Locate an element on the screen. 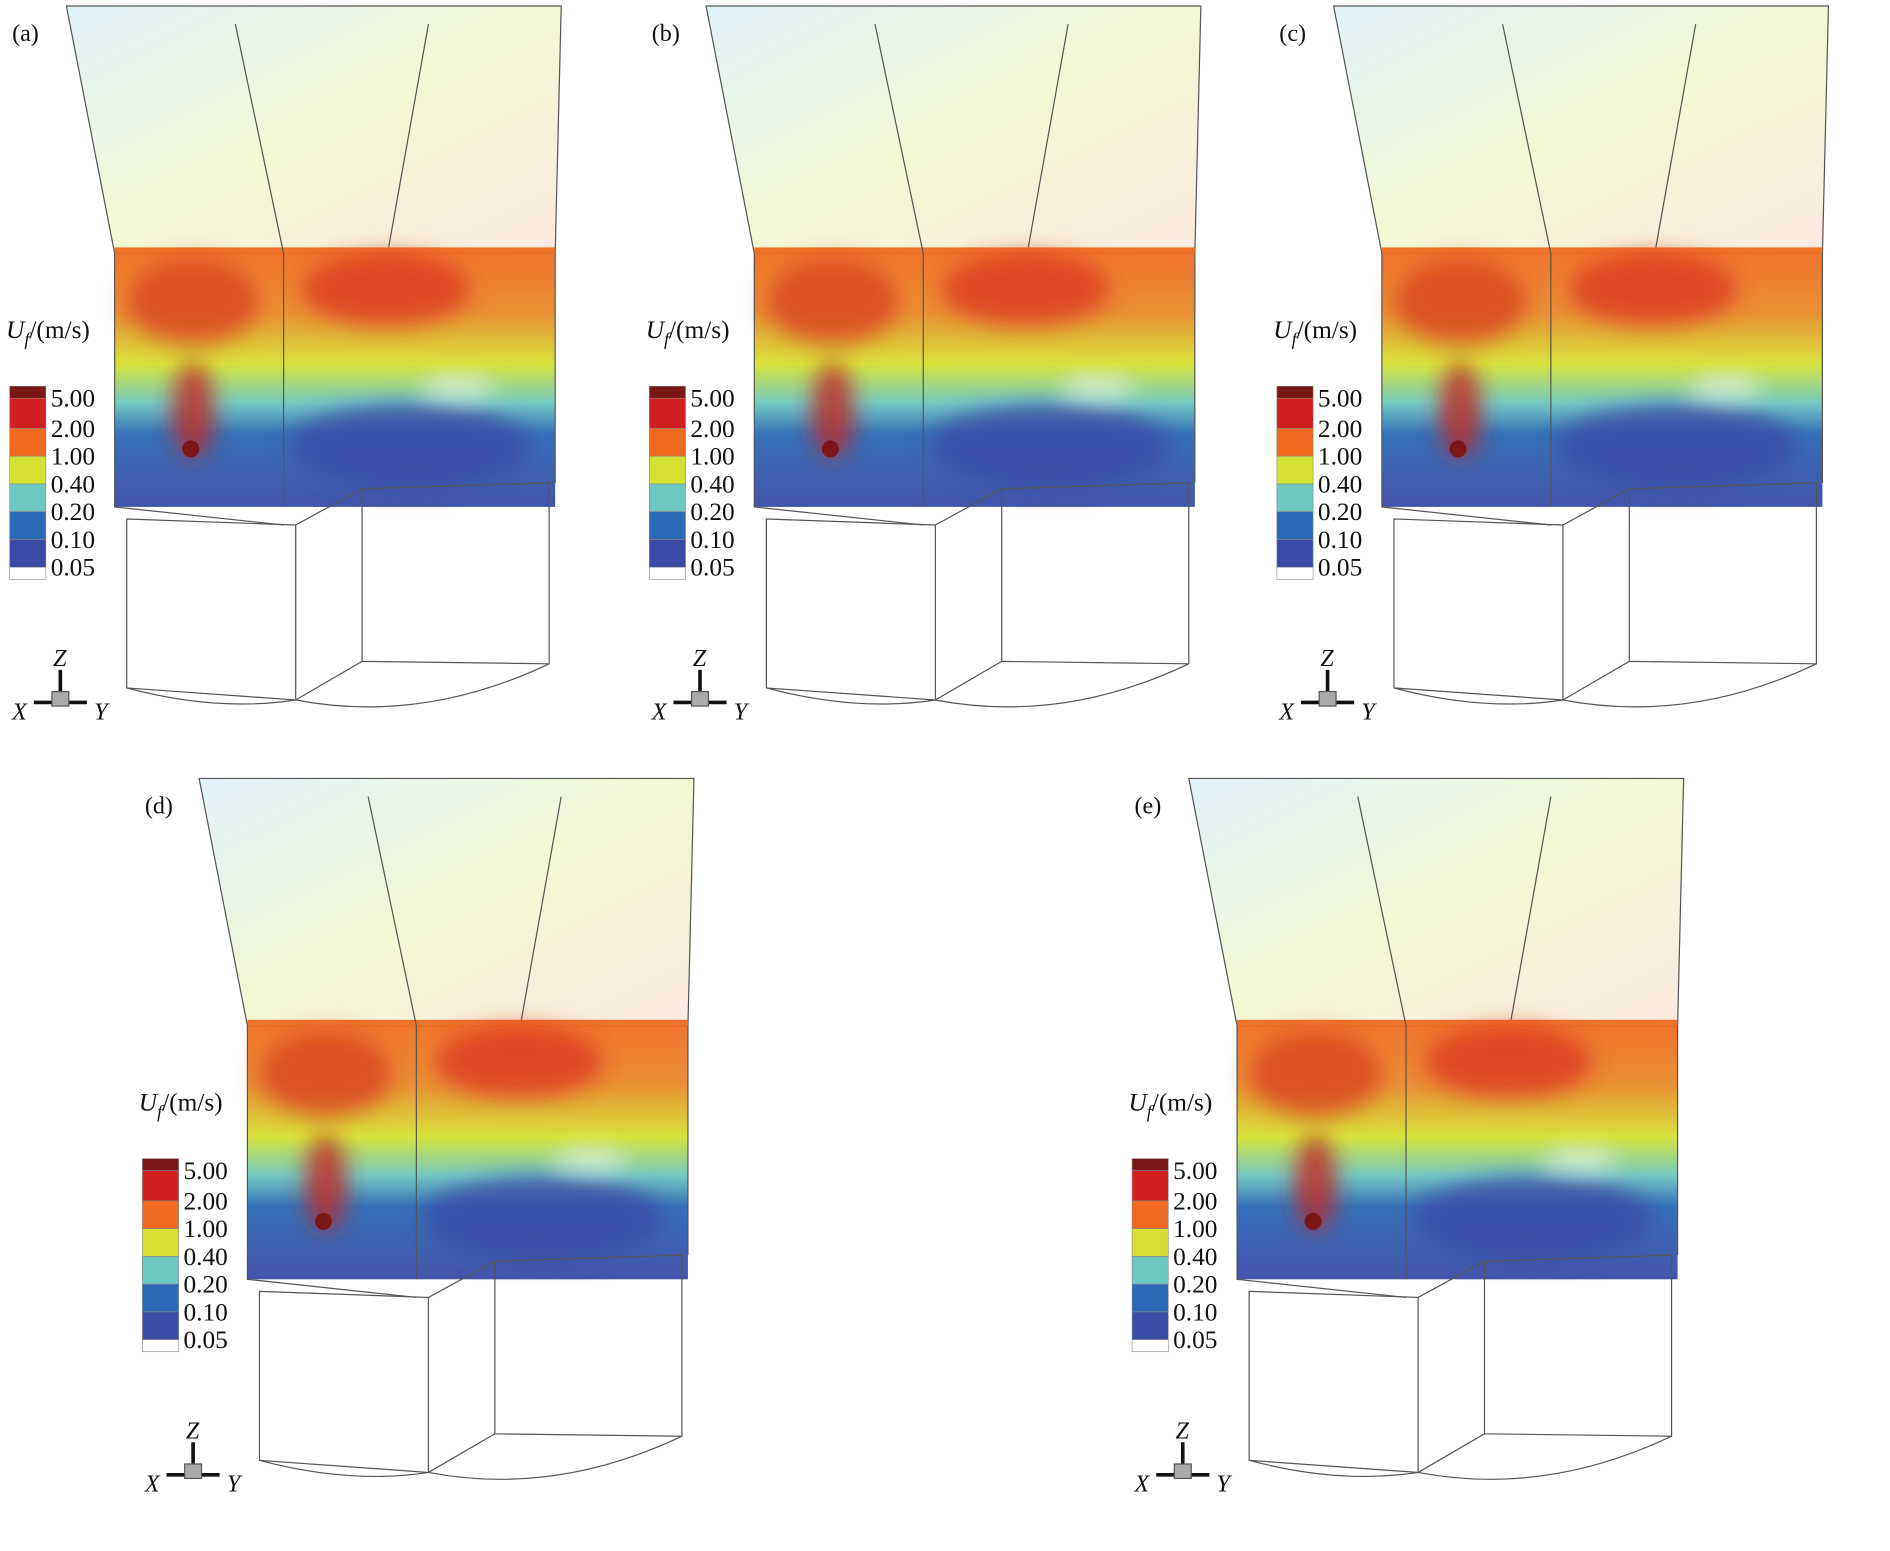 The image size is (1890, 1551). panel-label: (d) is located at coordinates (159, 805).